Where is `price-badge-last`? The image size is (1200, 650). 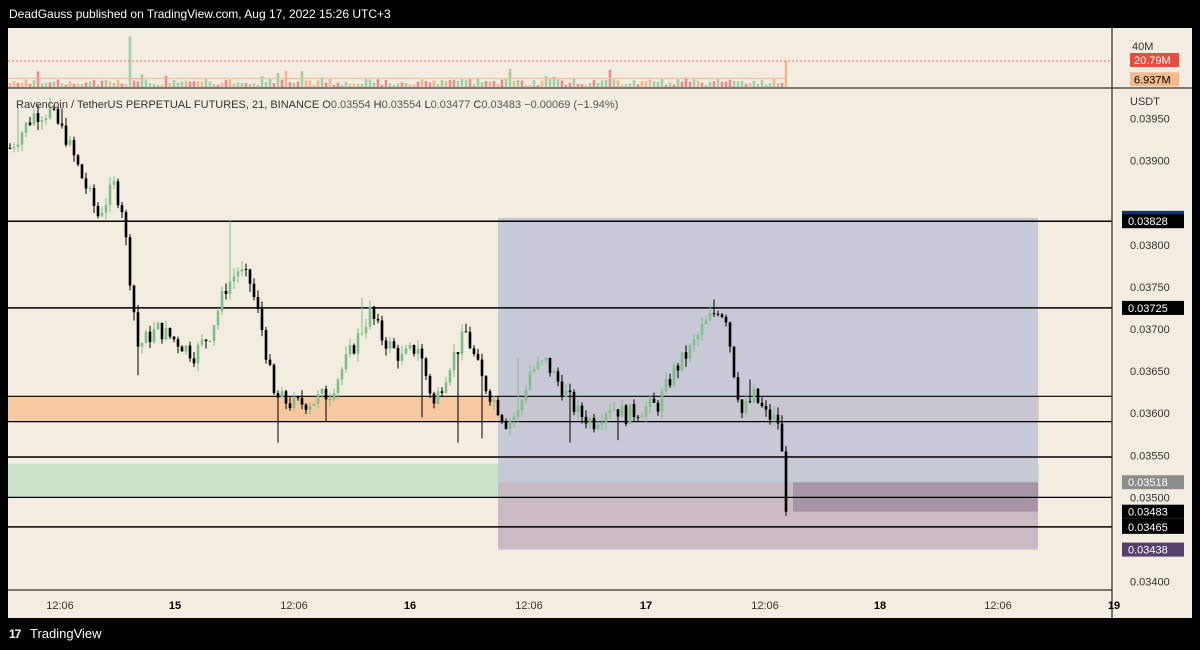 price-badge-last is located at coordinates (1153, 511).